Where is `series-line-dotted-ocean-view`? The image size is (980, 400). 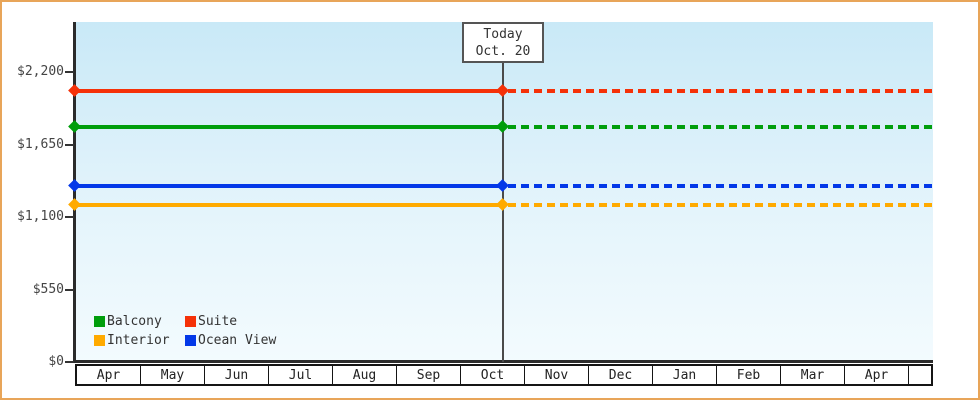
series-line-dotted-ocean-view is located at coordinates (718, 186).